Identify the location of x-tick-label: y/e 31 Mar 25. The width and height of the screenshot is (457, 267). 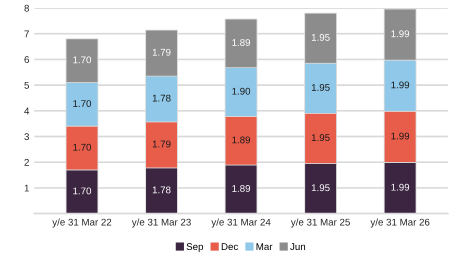
(320, 223).